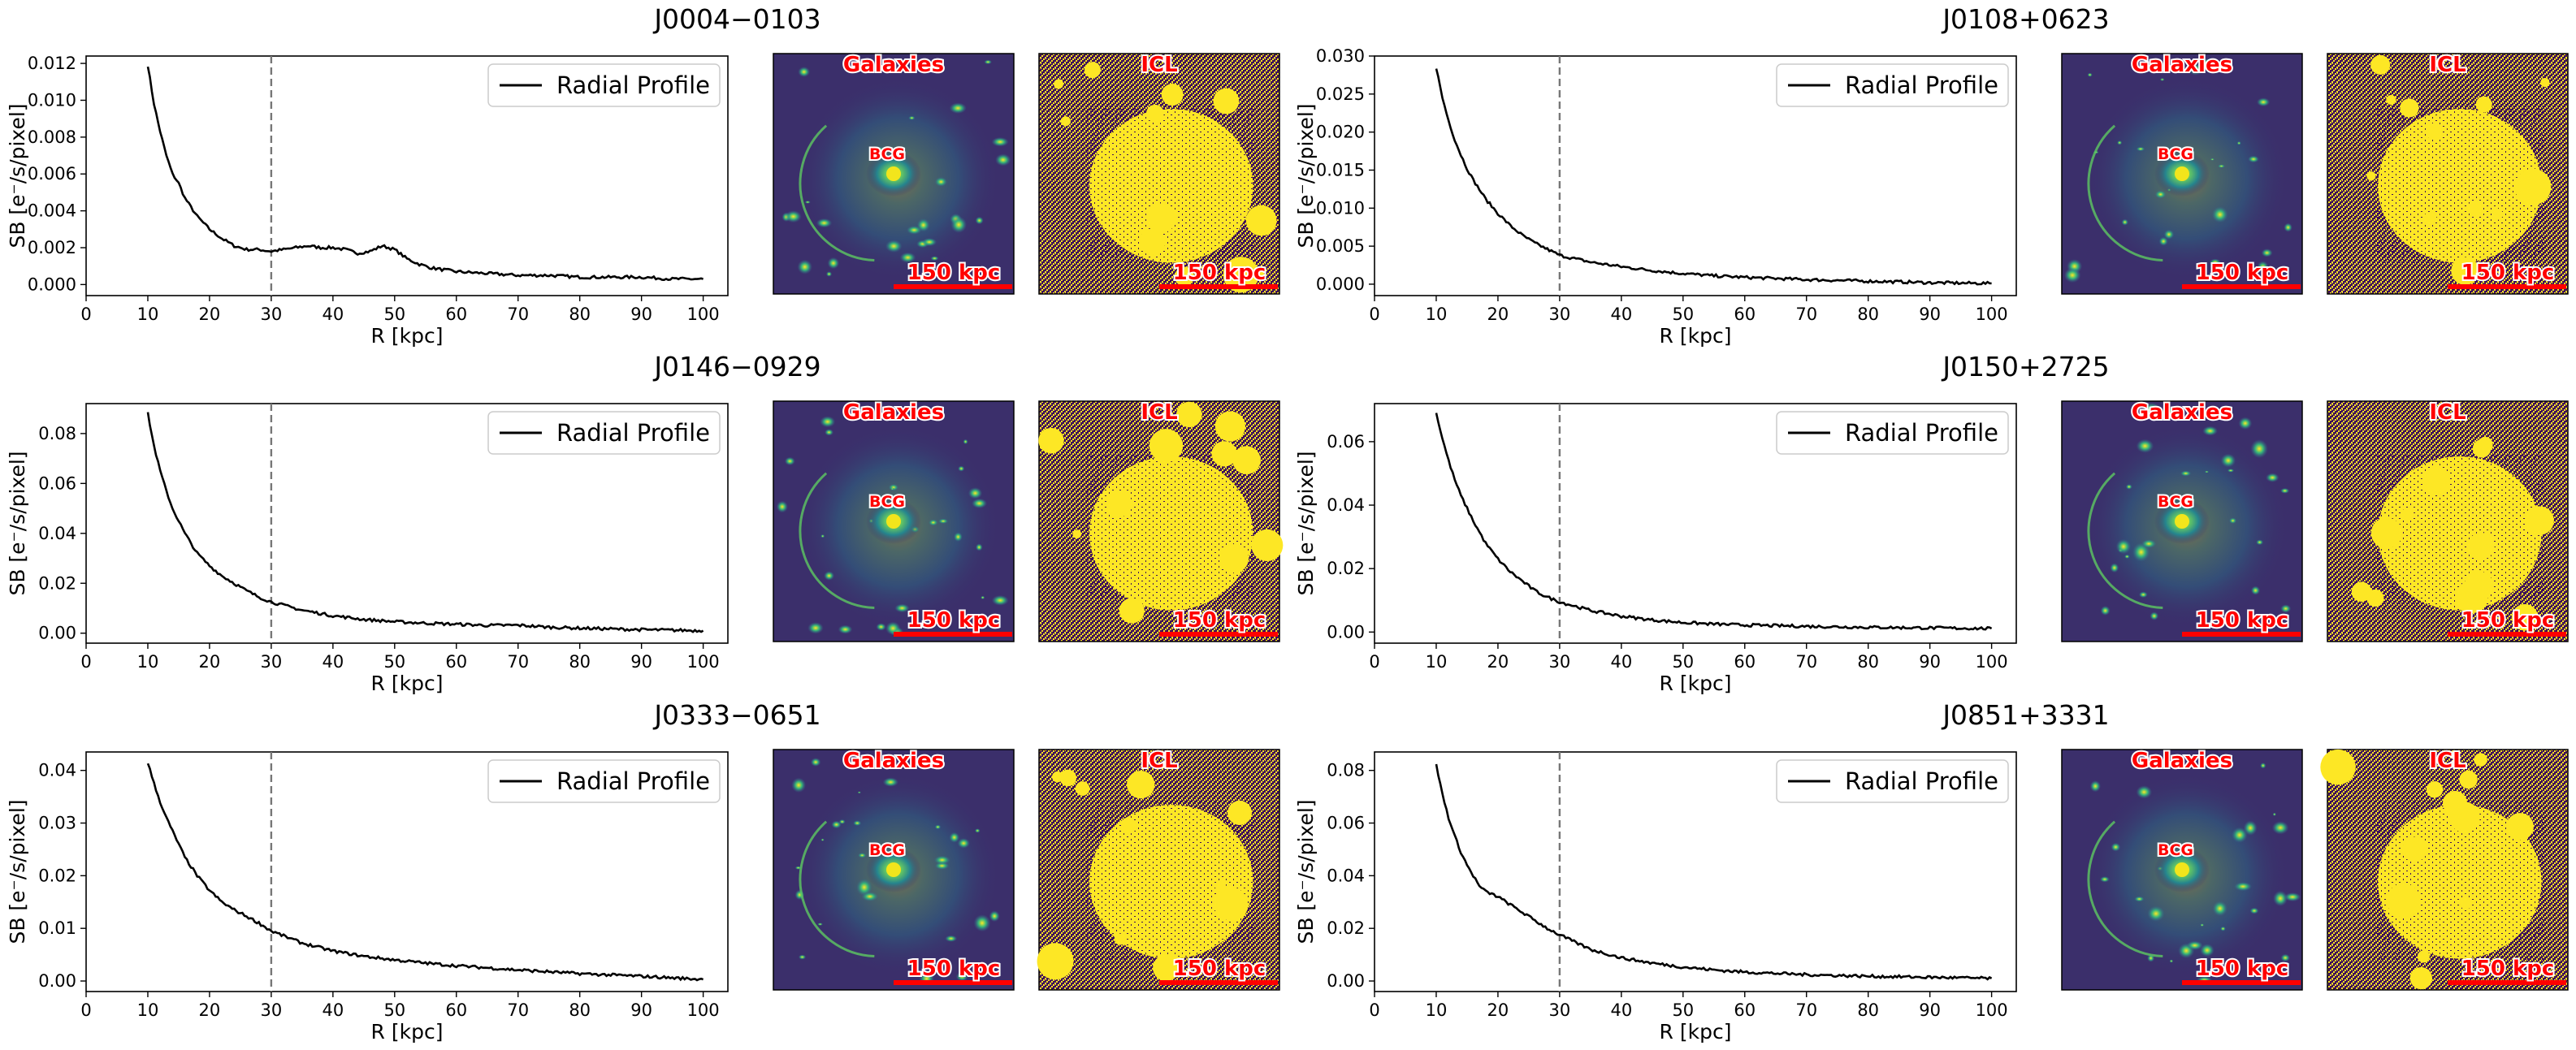 Image resolution: width=2576 pixels, height=1050 pixels. Describe the element at coordinates (148, 662) in the screenshot. I see `x-tick-label: 10` at that location.